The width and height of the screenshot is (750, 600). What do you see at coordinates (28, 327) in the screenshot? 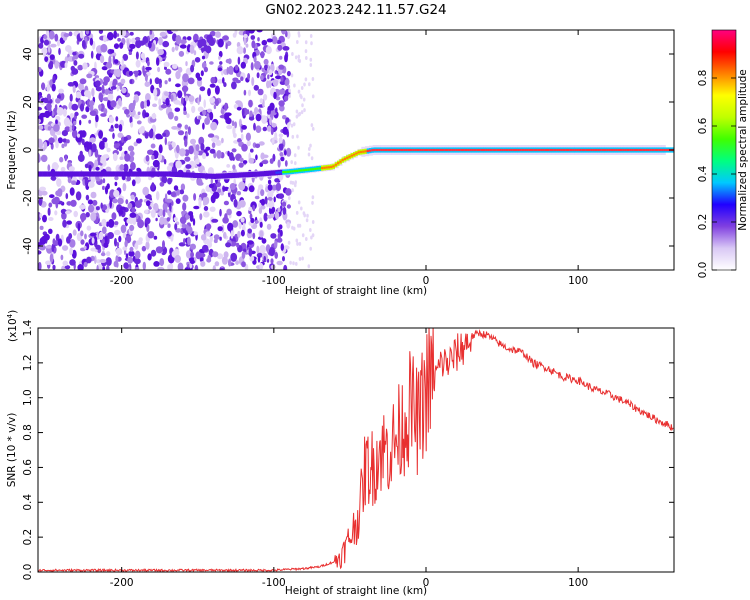
I see `y-tick-label: 1.4` at bounding box center [28, 327].